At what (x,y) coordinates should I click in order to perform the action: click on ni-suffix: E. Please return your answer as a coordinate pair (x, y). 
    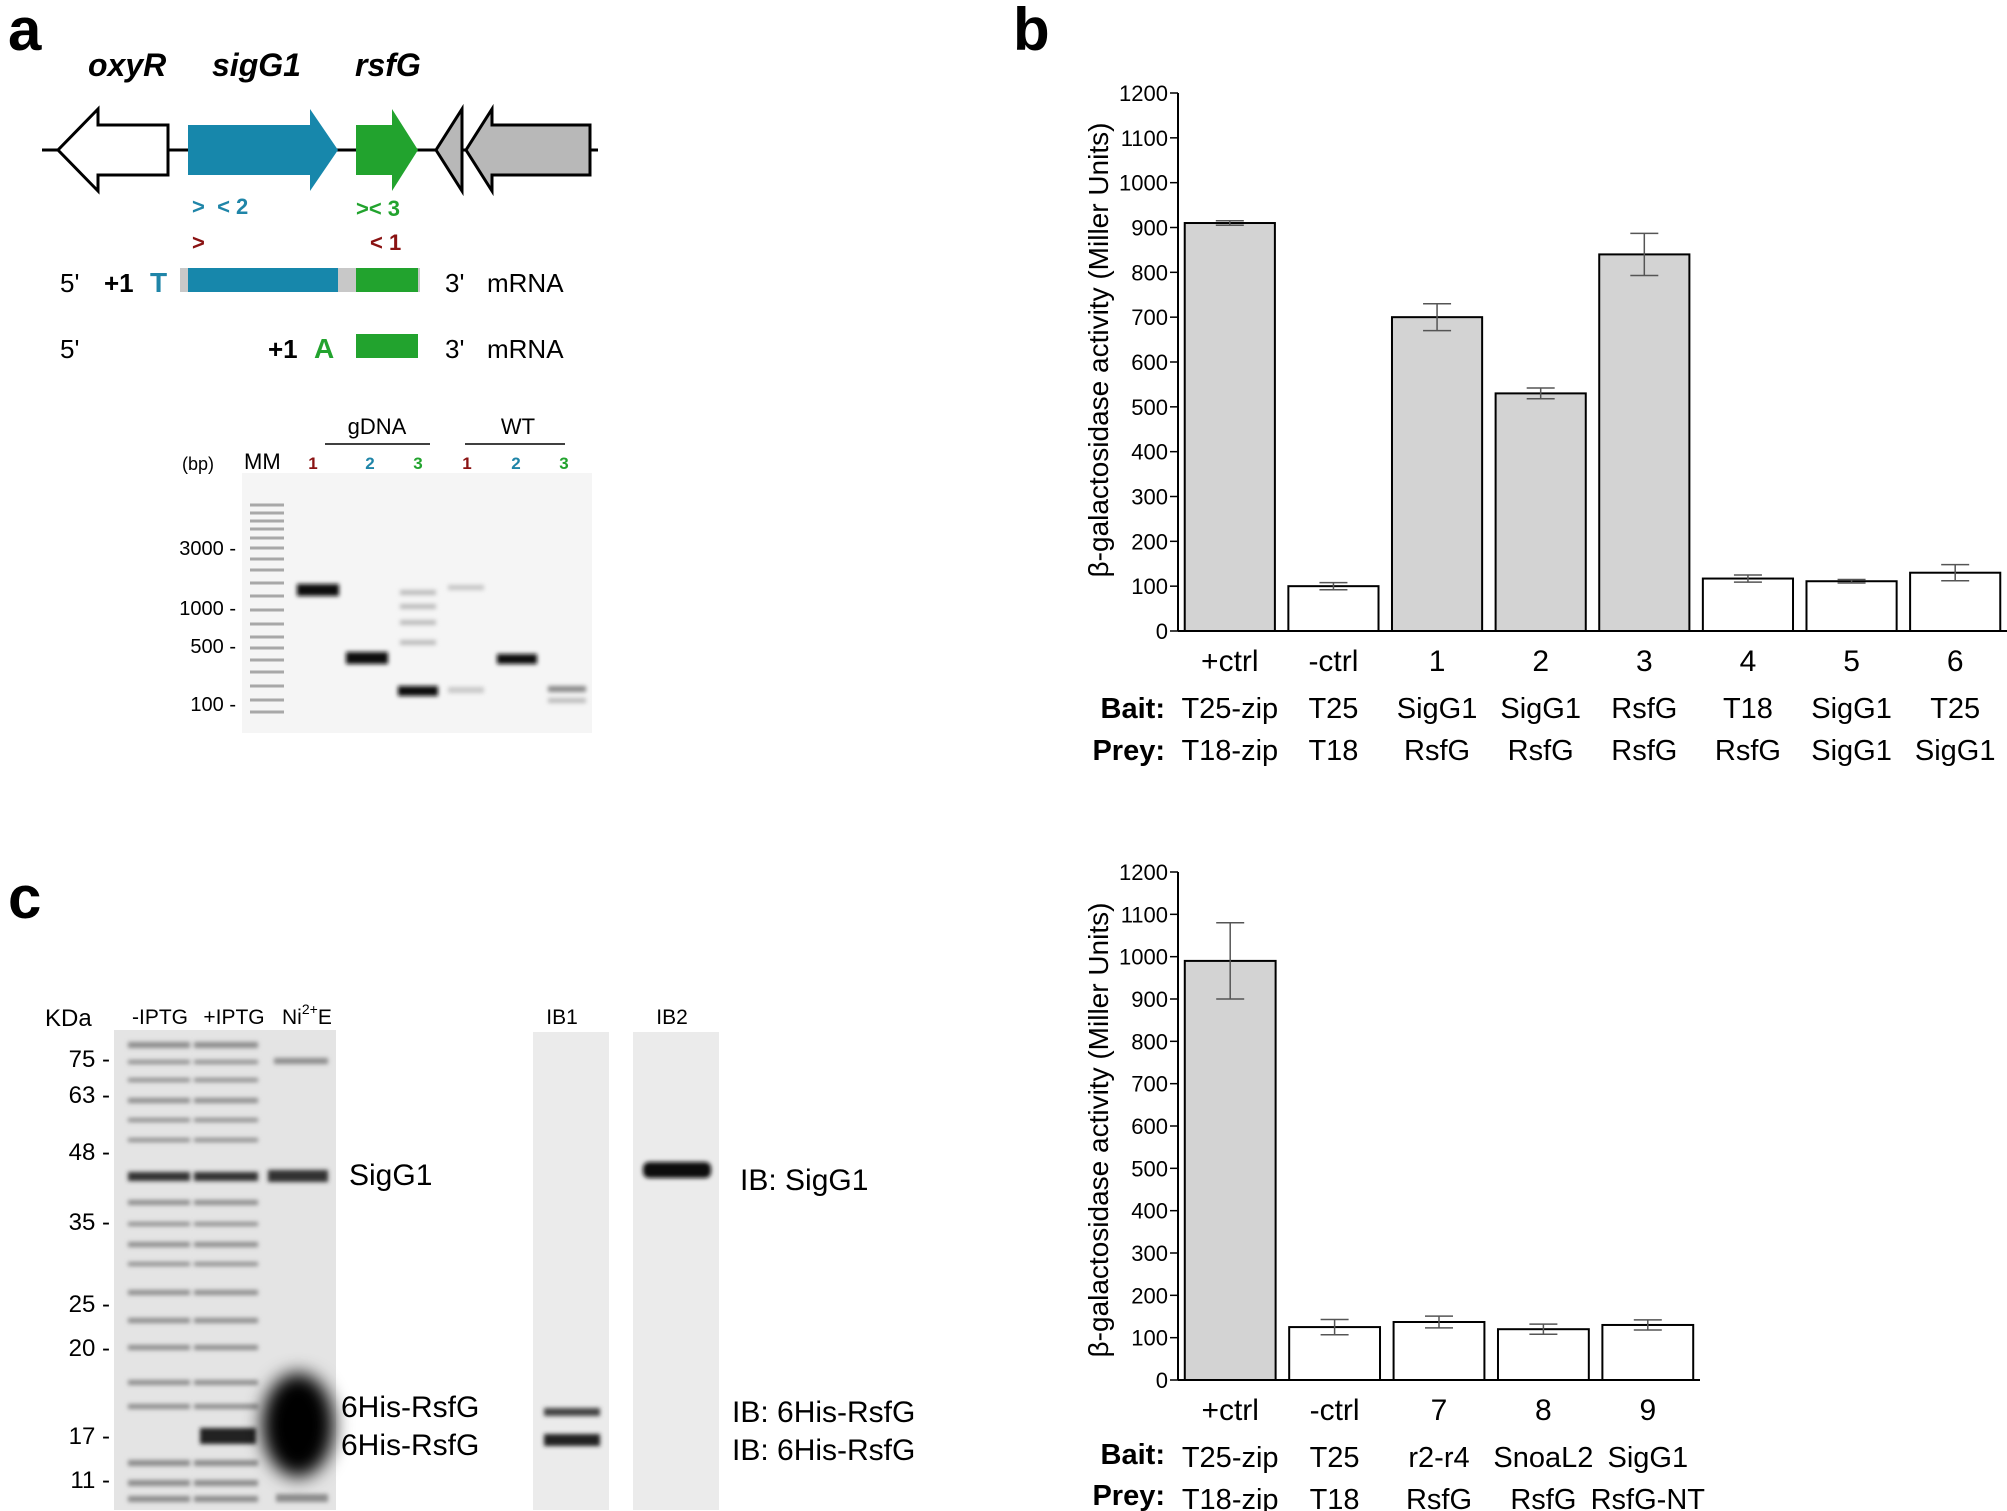
    Looking at the image, I should click on (325, 1017).